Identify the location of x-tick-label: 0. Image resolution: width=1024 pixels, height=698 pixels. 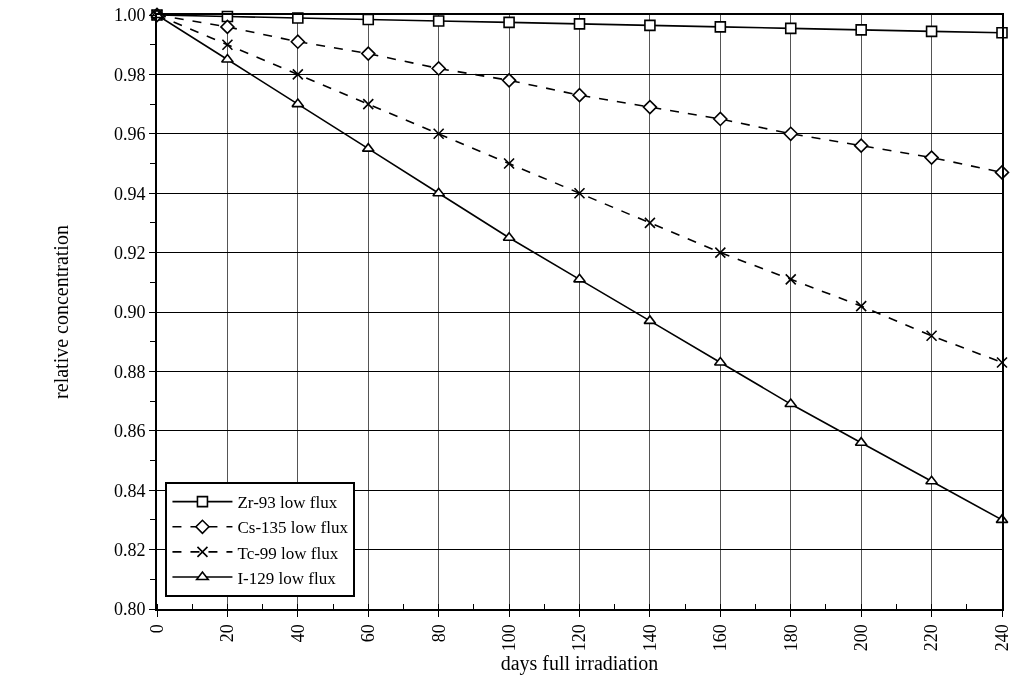
(156, 629).